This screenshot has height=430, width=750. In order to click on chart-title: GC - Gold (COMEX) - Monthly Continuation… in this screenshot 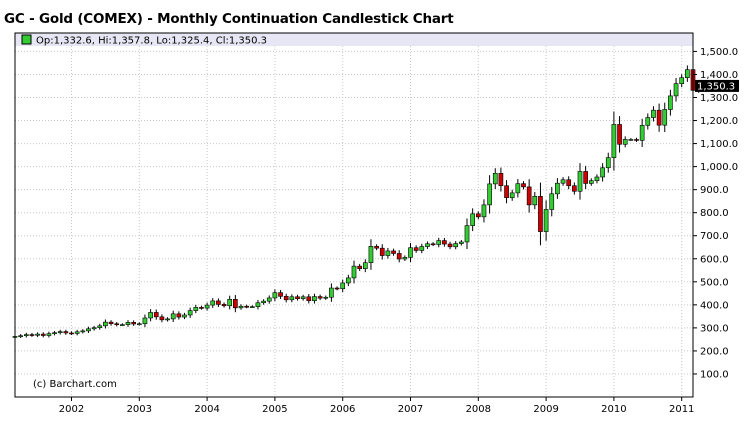, I will do `click(229, 19)`.